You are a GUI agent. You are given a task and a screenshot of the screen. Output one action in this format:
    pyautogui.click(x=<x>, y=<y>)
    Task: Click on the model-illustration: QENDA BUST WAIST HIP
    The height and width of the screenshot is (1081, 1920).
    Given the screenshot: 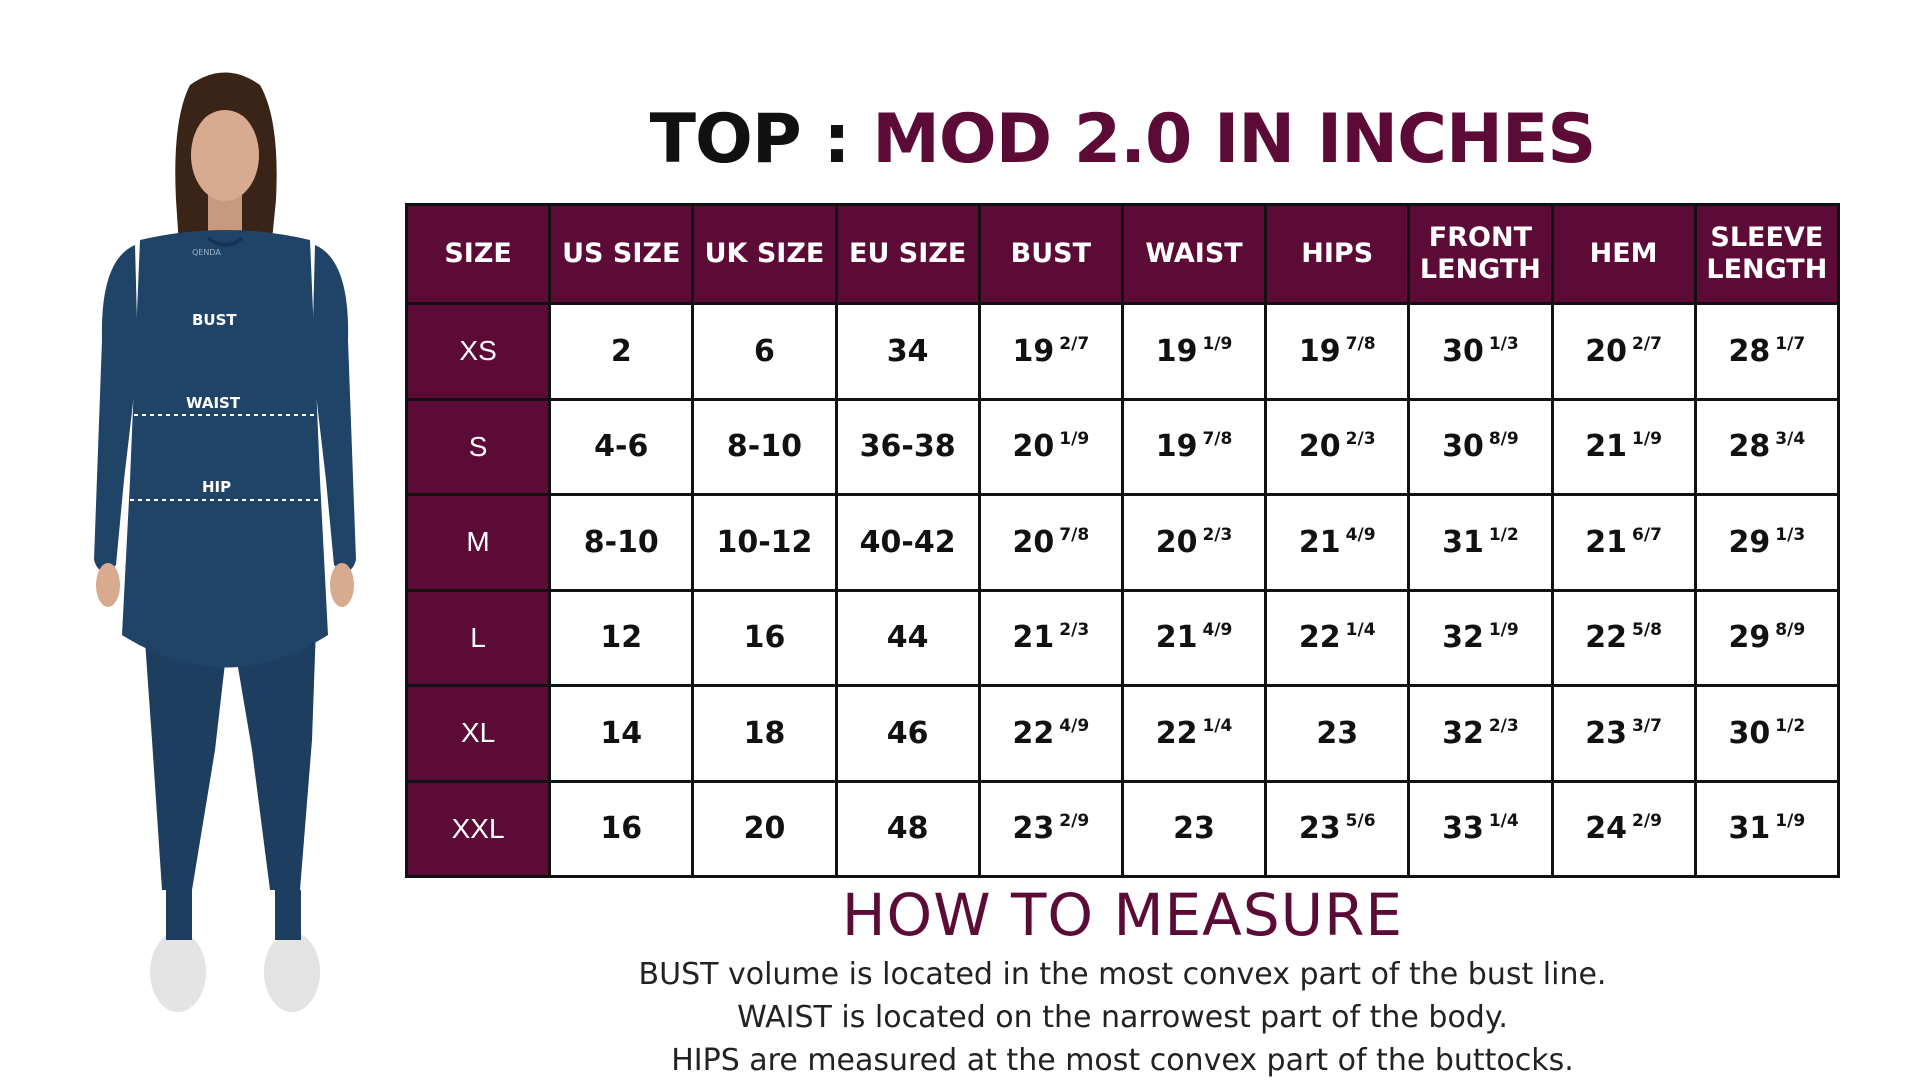 What is the action you would take?
    pyautogui.click(x=225, y=542)
    